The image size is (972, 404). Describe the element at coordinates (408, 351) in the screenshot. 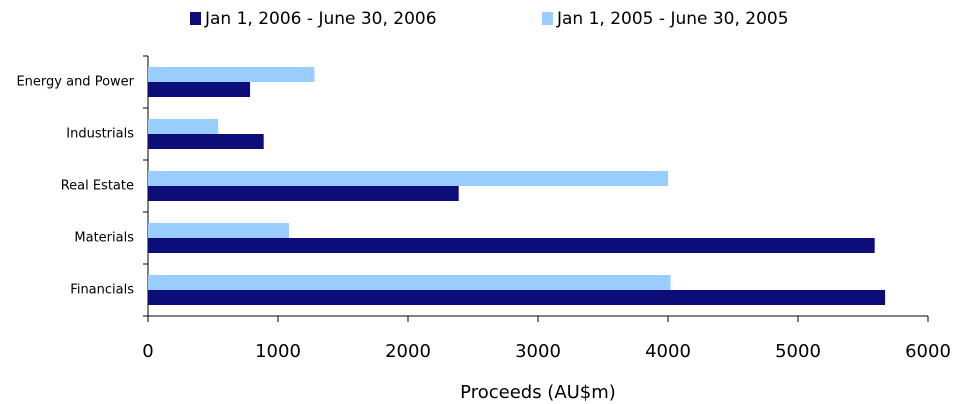

I see `x-tick-label: 2000` at that location.